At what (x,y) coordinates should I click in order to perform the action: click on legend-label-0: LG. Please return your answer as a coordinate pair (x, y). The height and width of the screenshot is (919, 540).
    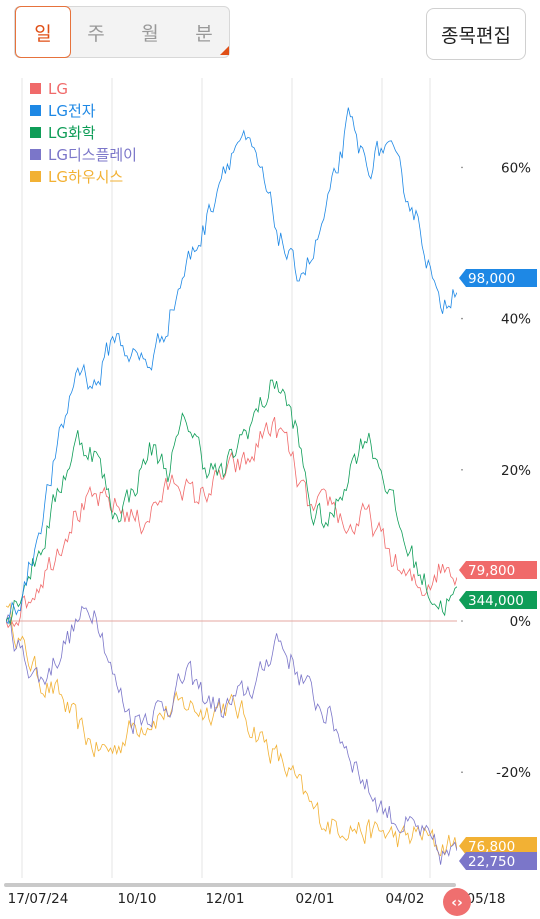
    Looking at the image, I should click on (58, 89).